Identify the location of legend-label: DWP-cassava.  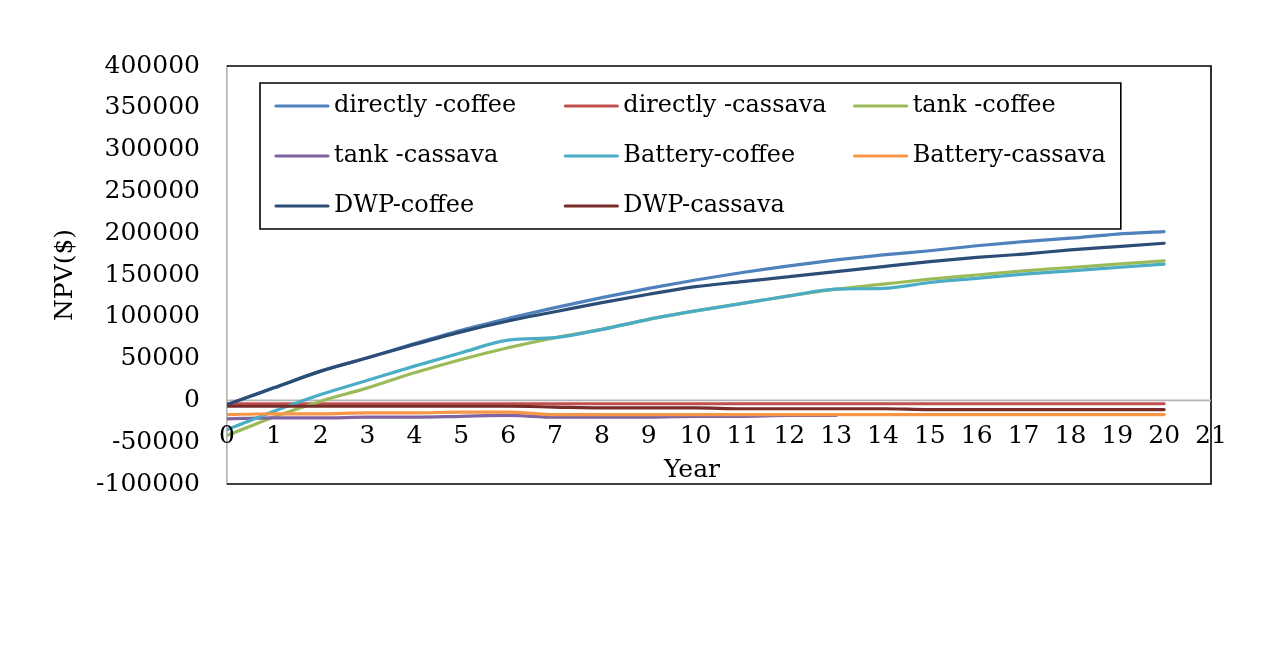
(704, 204).